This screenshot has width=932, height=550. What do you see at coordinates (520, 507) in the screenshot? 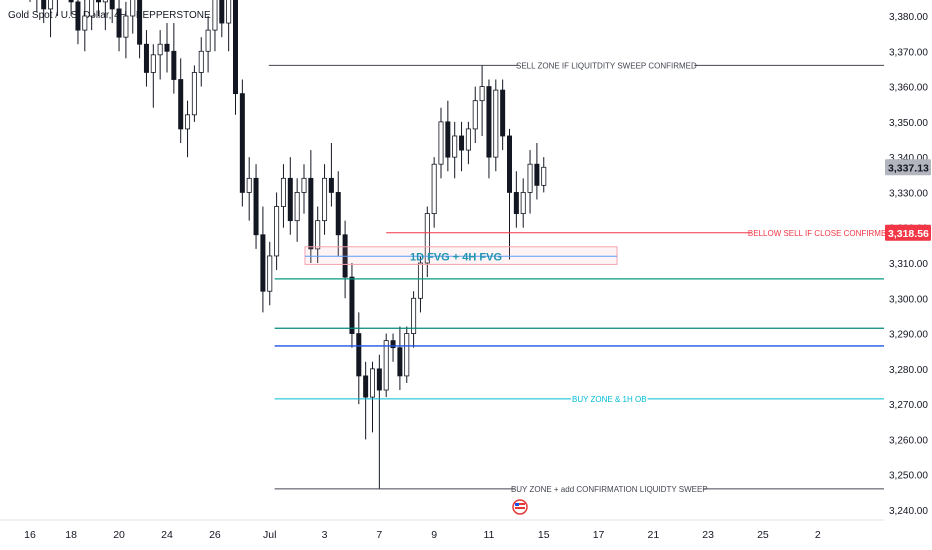
I see `economic-event-icon` at bounding box center [520, 507].